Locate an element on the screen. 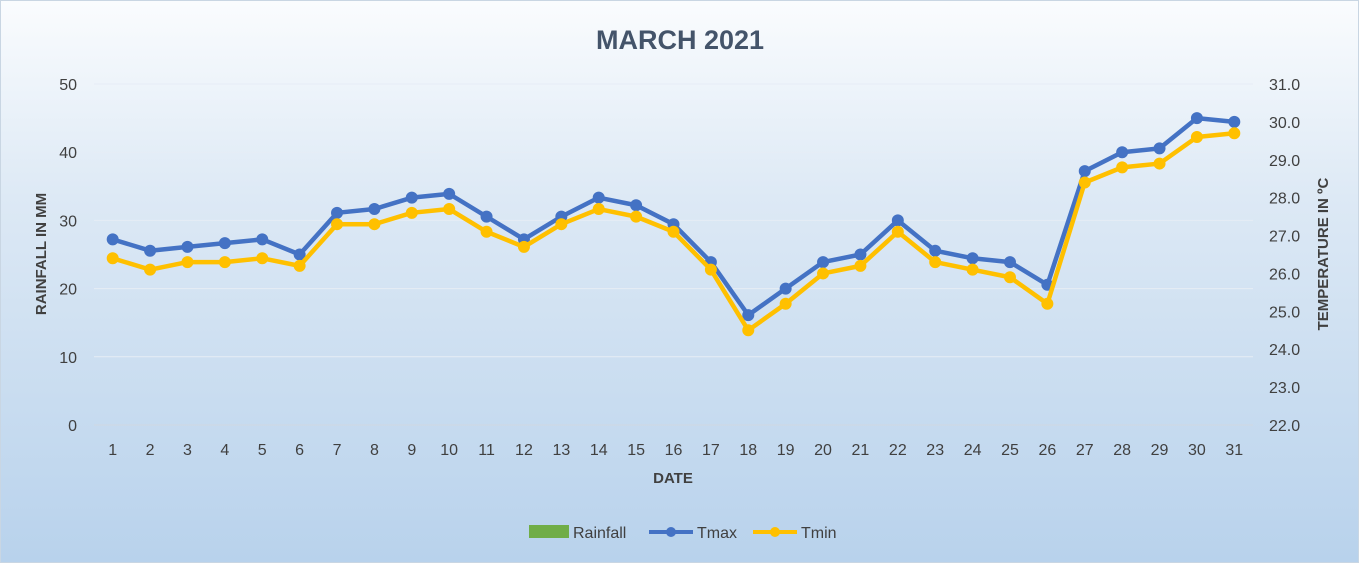 This screenshot has height=564, width=1359. x-tick-label: 11 is located at coordinates (486, 450).